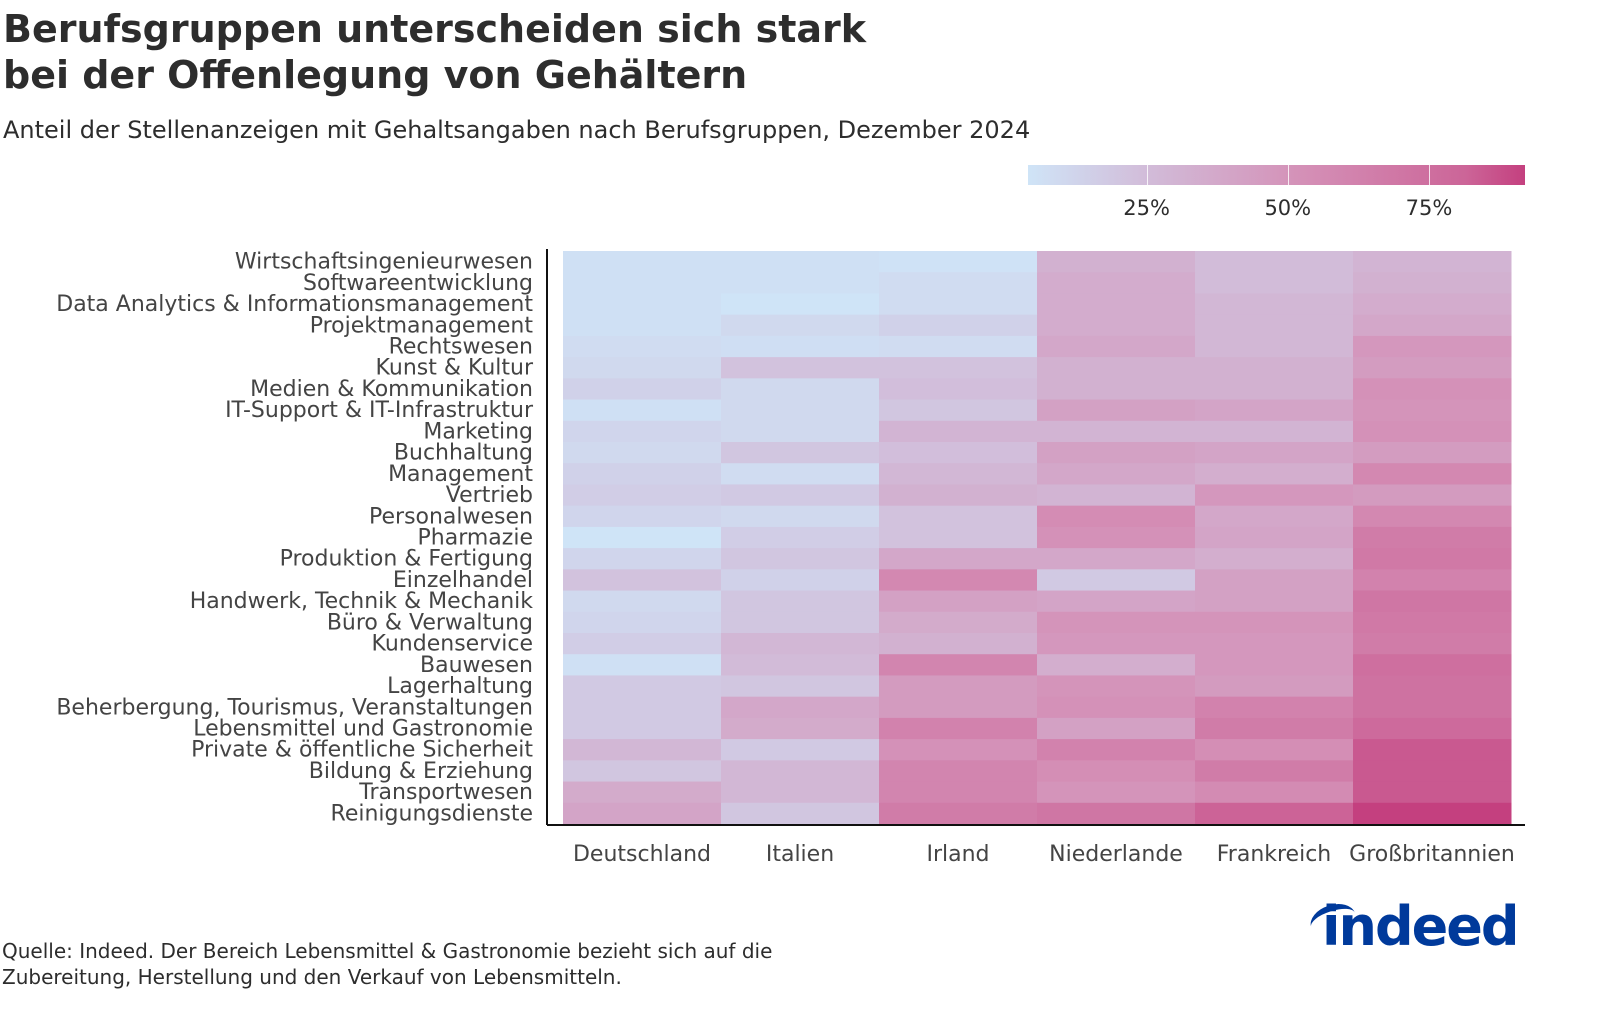 Image resolution: width=1600 pixels, height=1032 pixels. I want to click on x-tick-label: Niederlande, so click(1116, 854).